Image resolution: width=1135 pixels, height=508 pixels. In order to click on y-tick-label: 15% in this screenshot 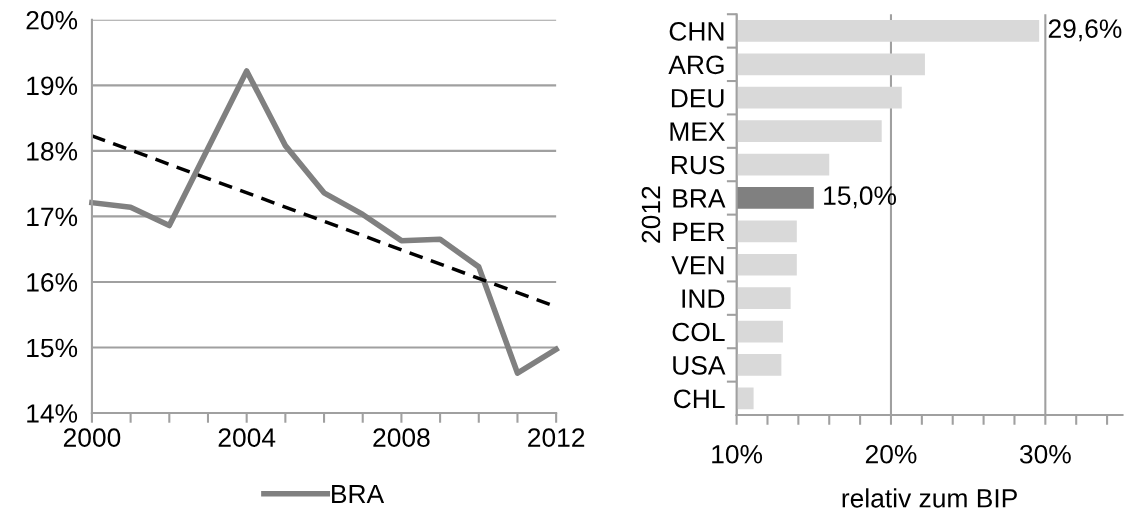, I will do `click(52, 348)`.